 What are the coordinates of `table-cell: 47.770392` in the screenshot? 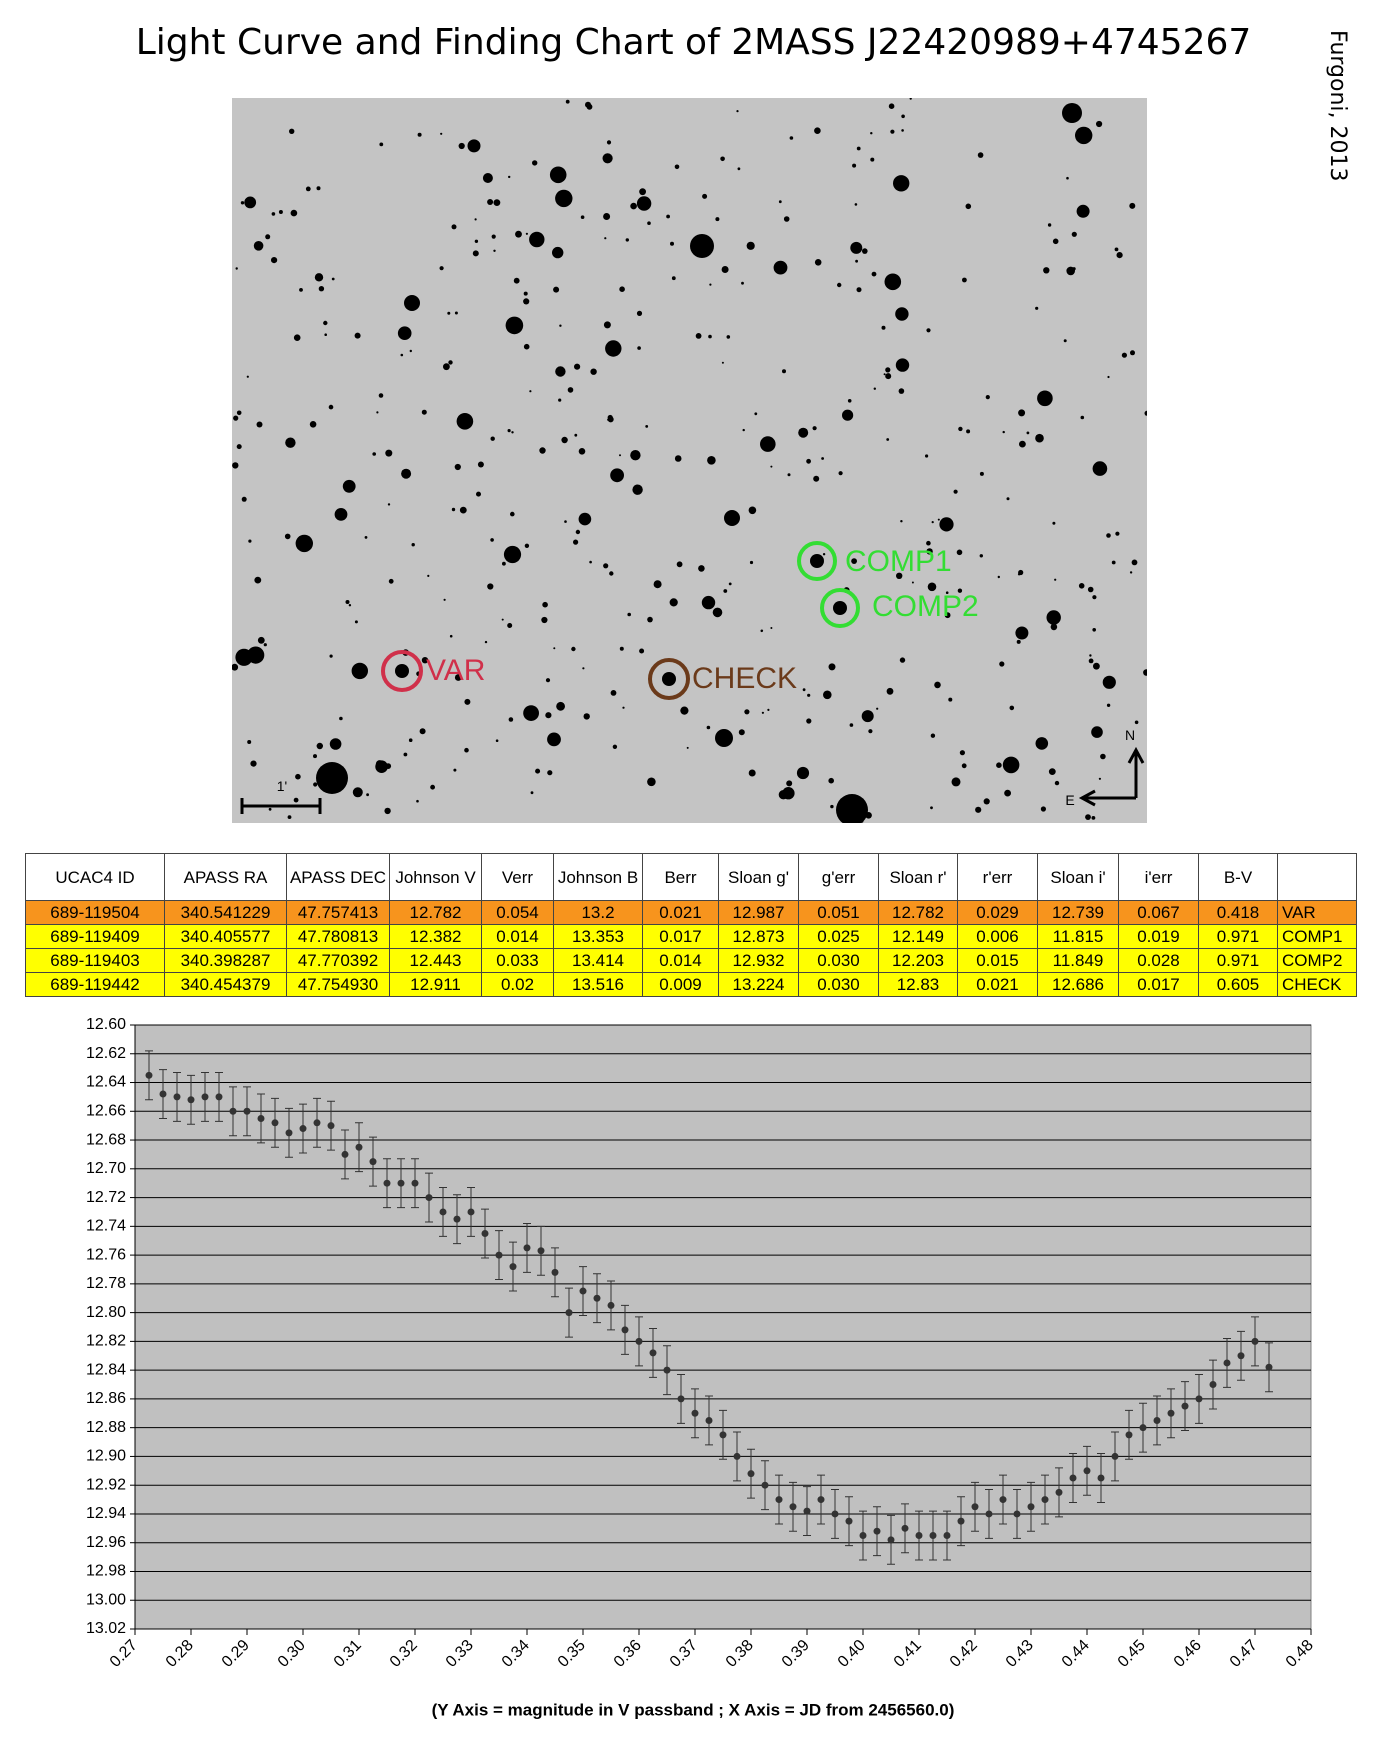 It's located at (338, 960).